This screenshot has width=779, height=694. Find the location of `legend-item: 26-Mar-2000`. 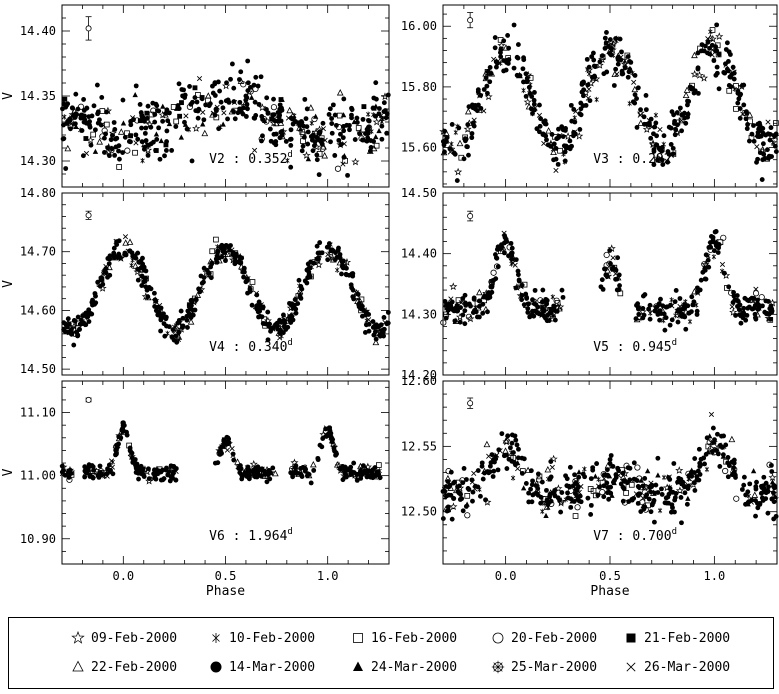

legend-item: 26-Mar-2000 is located at coordinates (677, 667).